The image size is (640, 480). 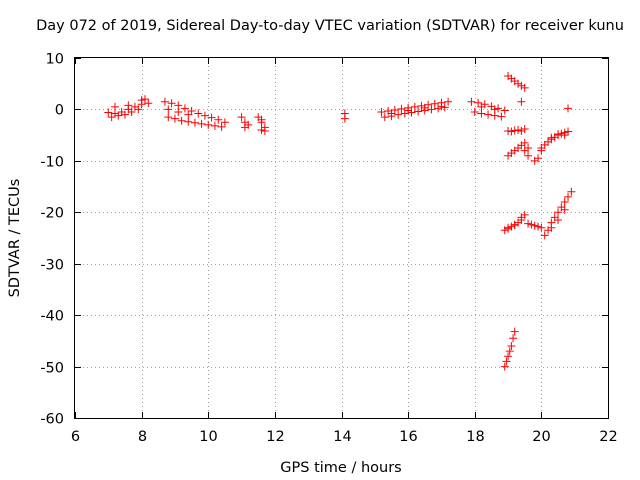 I want to click on y-tick-label: -50, so click(x=52, y=369).